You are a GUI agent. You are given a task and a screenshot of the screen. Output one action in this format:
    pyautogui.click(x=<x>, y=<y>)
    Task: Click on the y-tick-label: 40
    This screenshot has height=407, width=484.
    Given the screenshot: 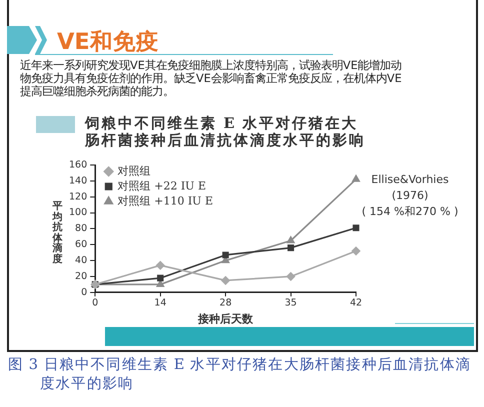 What is the action you would take?
    pyautogui.click(x=81, y=260)
    